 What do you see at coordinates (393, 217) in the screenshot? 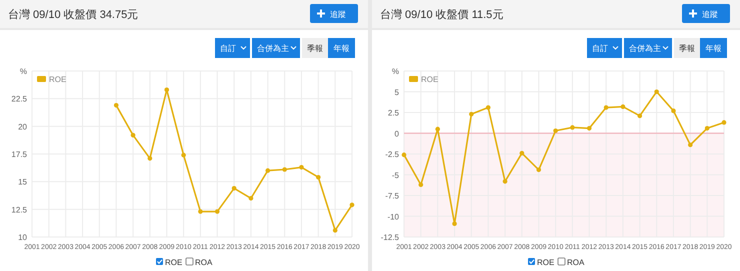
I see `y-tick-label: -10` at bounding box center [393, 217].